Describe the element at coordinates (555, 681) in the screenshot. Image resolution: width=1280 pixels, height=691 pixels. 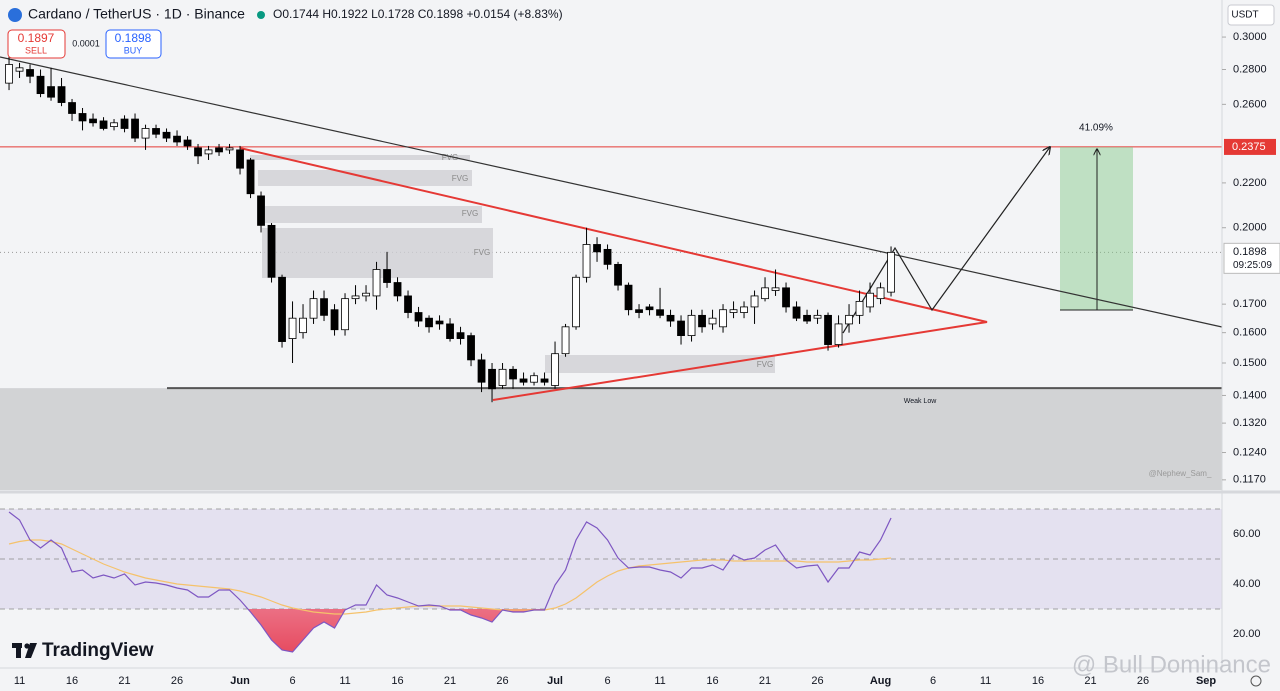
I see `x-tick-label: Jul` at that location.